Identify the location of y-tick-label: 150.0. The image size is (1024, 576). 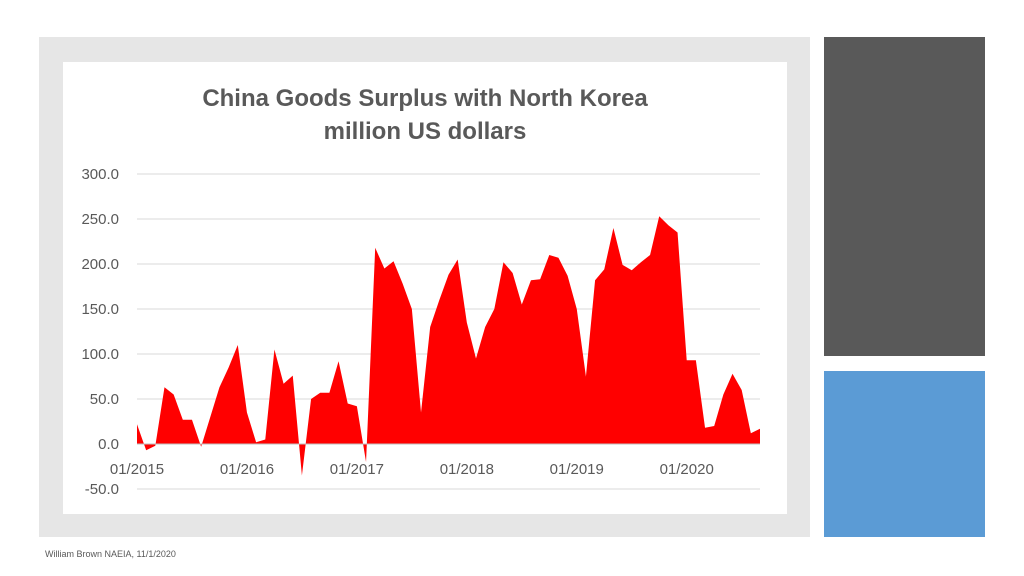
(100, 309).